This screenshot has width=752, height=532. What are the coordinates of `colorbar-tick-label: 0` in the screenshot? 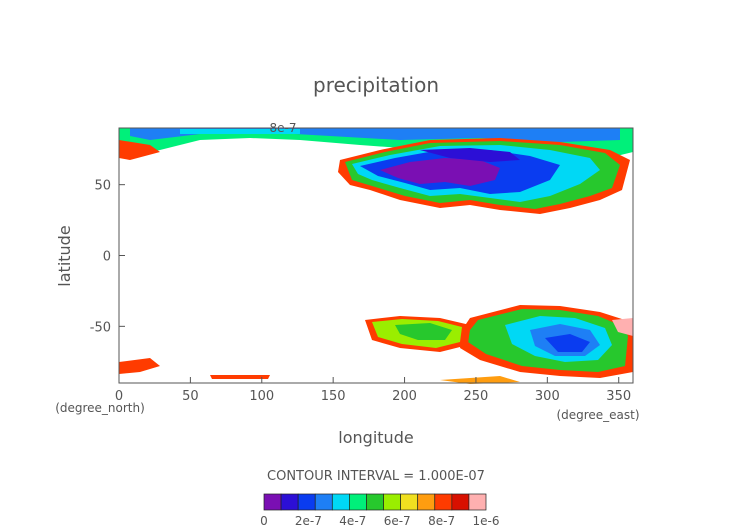 It's located at (264, 521).